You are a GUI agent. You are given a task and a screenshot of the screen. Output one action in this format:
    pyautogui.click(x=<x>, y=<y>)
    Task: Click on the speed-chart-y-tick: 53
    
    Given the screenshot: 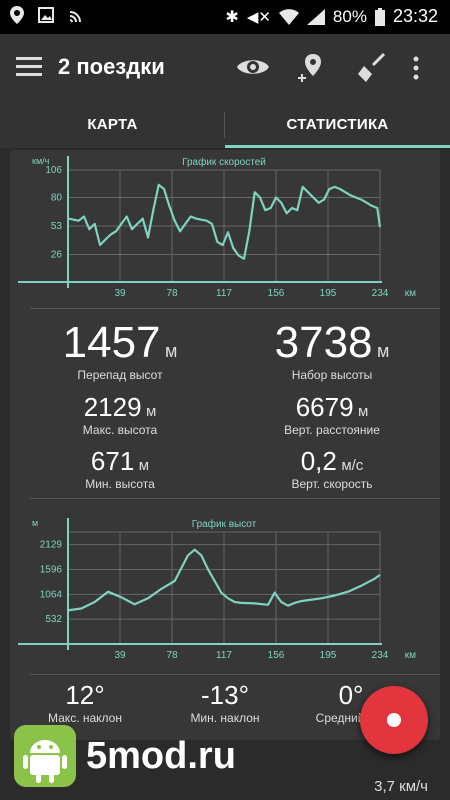 What is the action you would take?
    pyautogui.click(x=57, y=226)
    